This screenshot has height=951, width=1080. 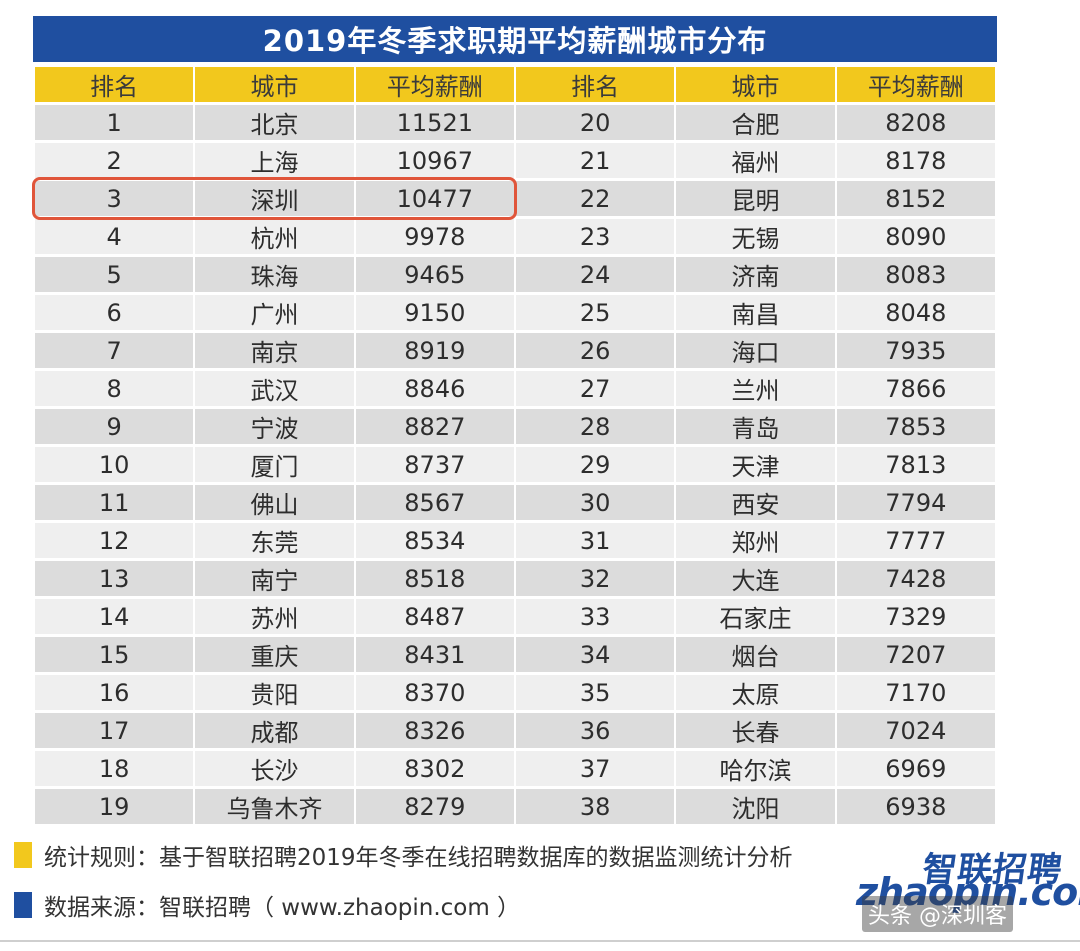 What do you see at coordinates (114, 84) in the screenshot?
I see `header-rank-left: 排名` at bounding box center [114, 84].